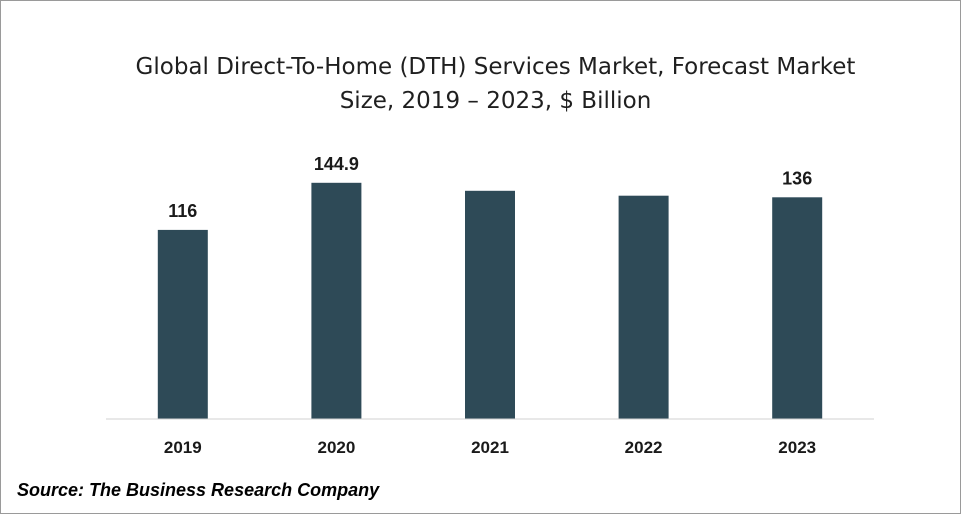  What do you see at coordinates (336, 447) in the screenshot?
I see `x-tick-label-2020: 2020` at bounding box center [336, 447].